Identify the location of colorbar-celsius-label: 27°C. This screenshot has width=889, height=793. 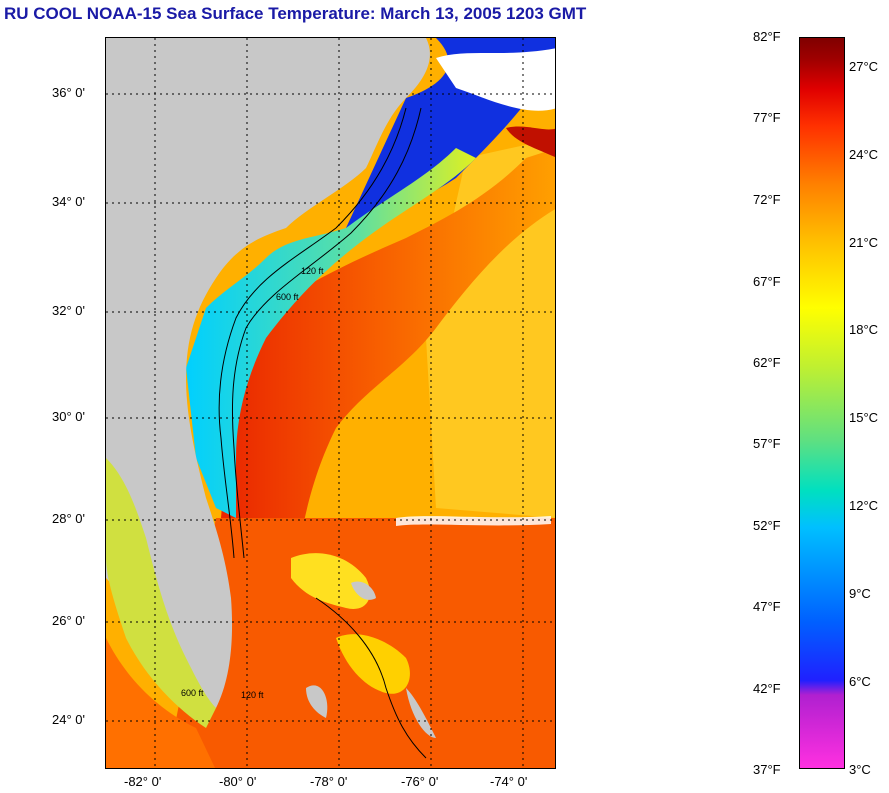
(864, 66).